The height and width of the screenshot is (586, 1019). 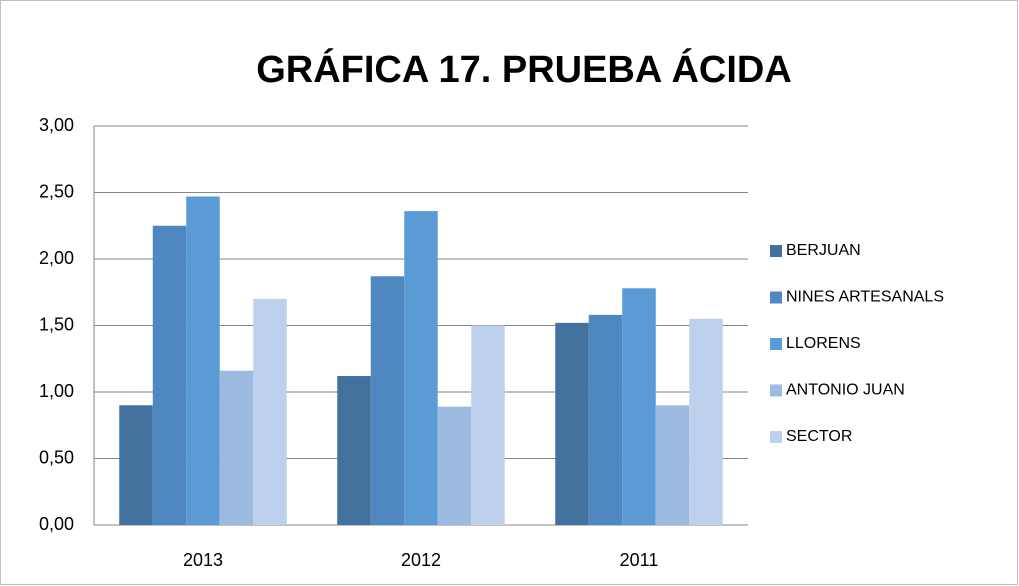 I want to click on x-tick-label: 2011, so click(x=639, y=560).